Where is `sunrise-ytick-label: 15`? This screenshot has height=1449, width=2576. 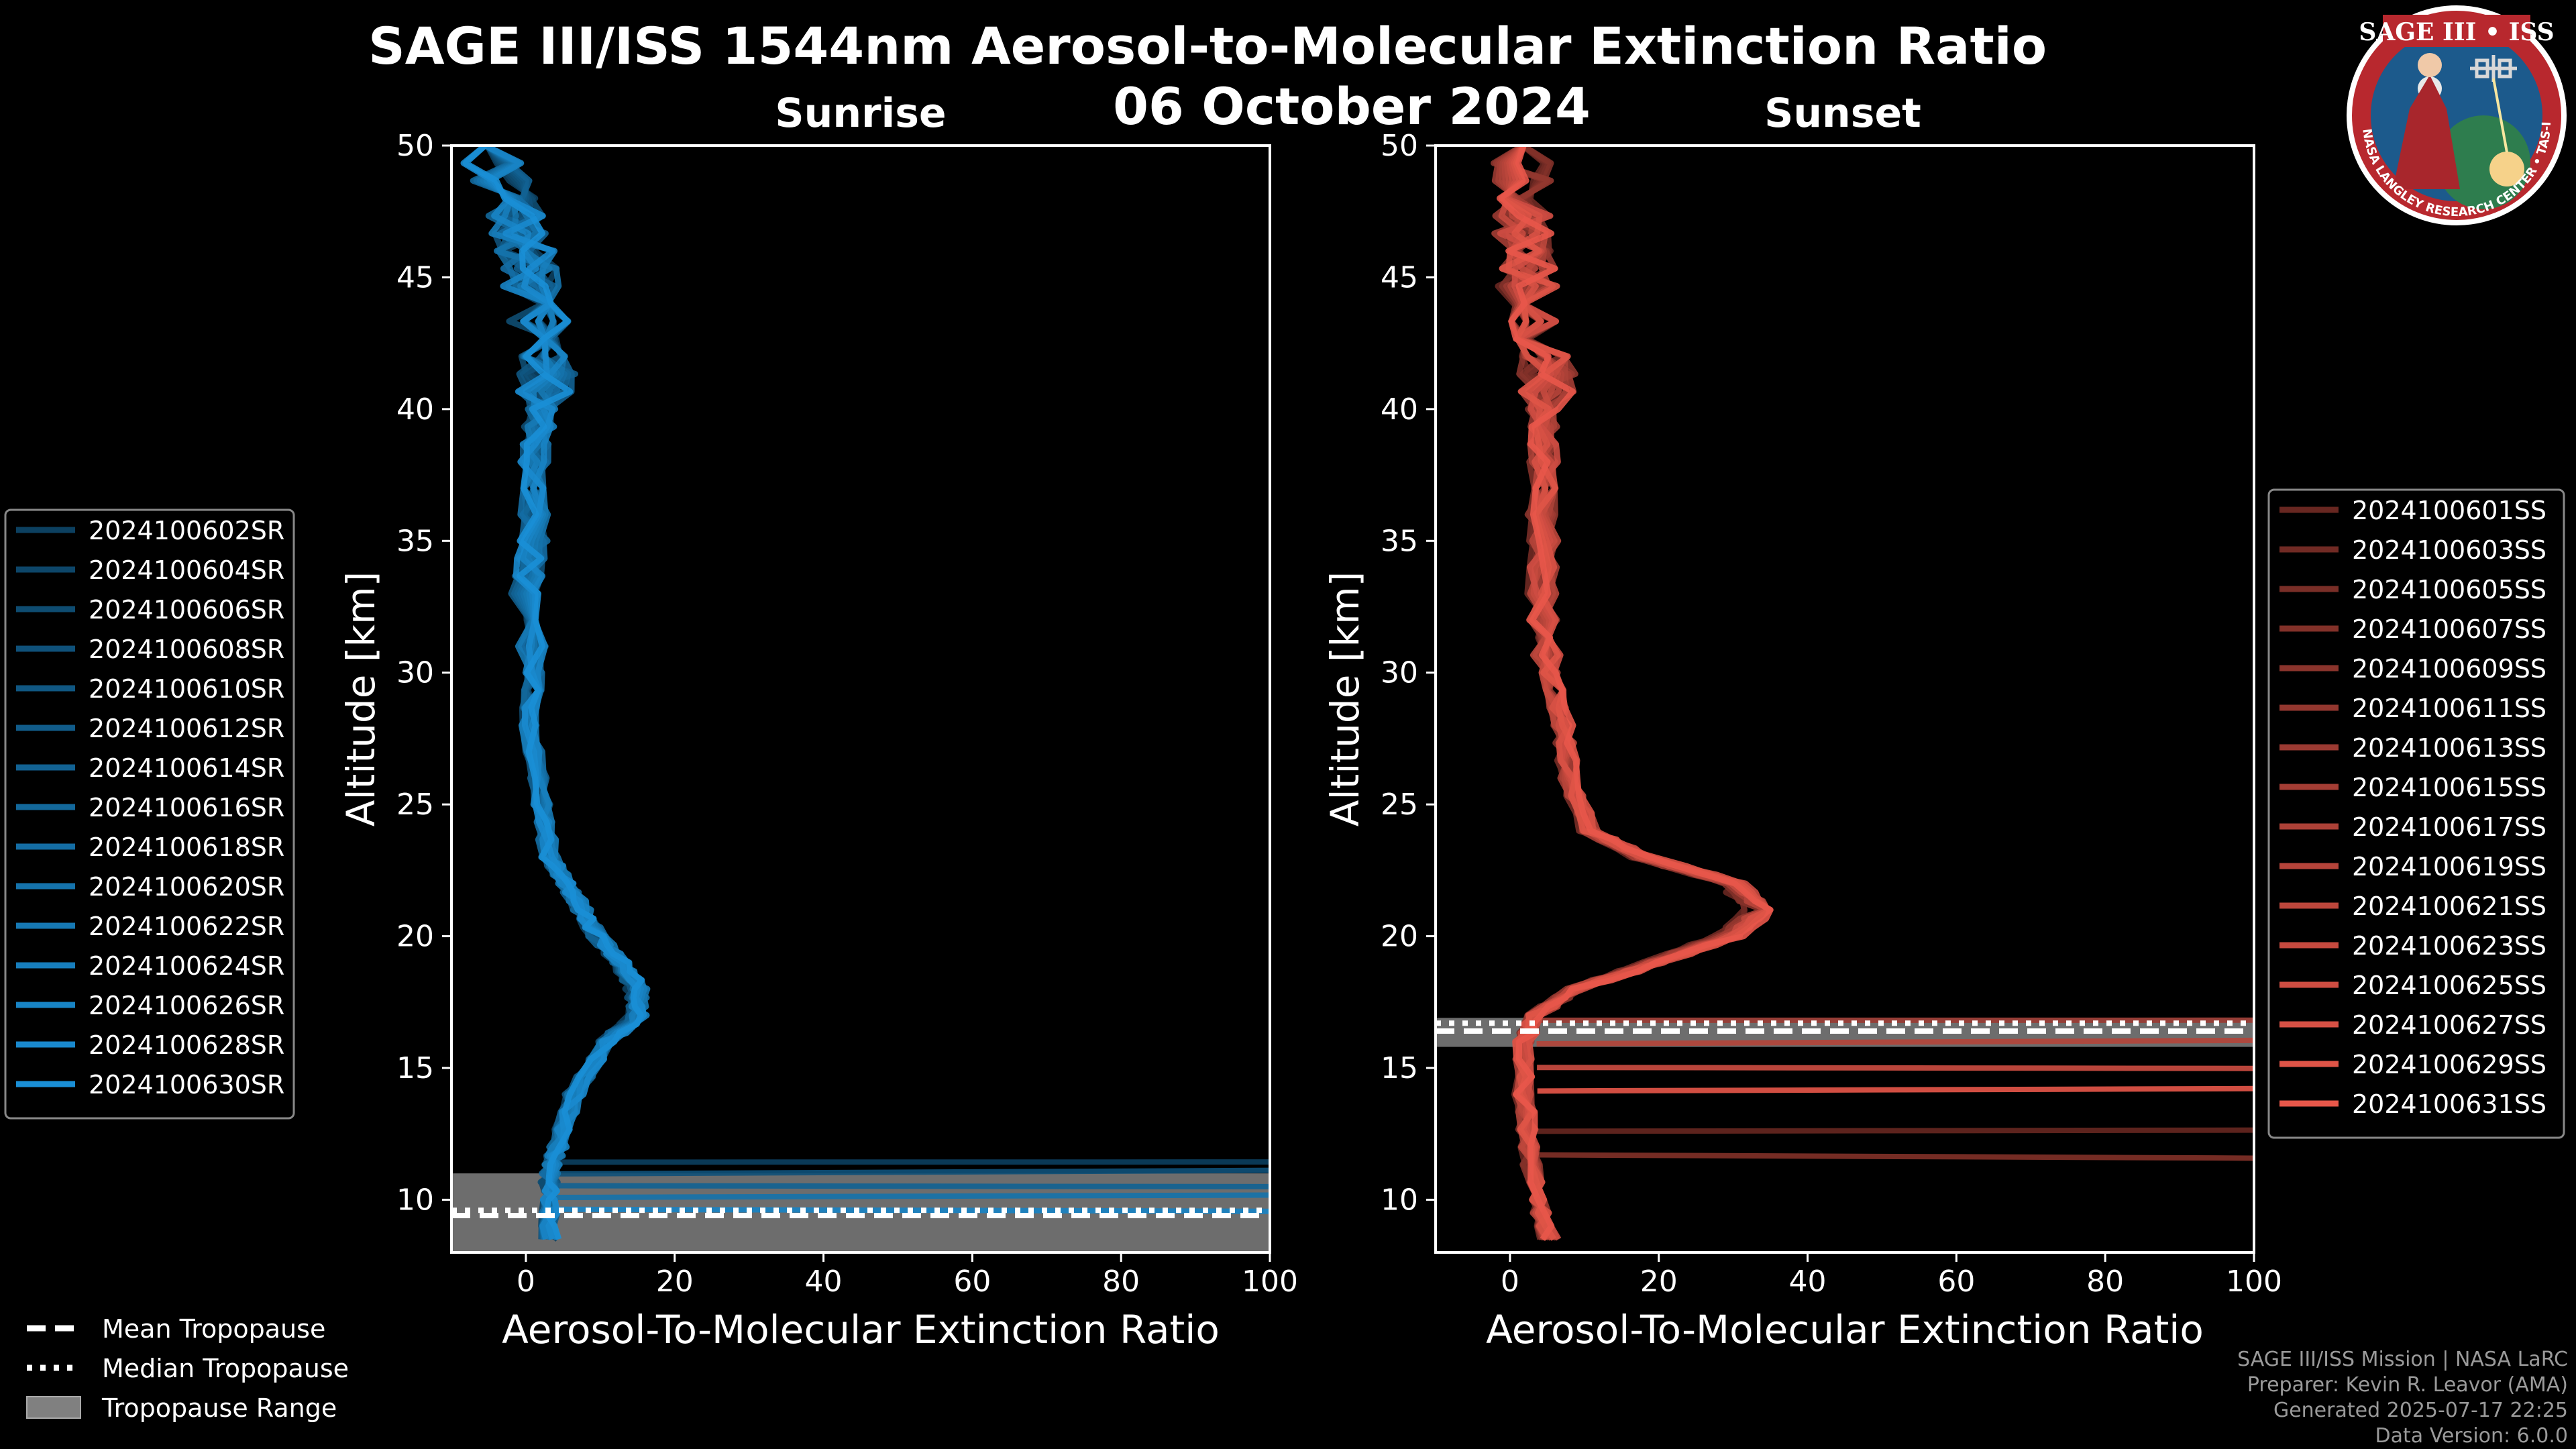
sunrise-ytick-label: 15 is located at coordinates (415, 1068).